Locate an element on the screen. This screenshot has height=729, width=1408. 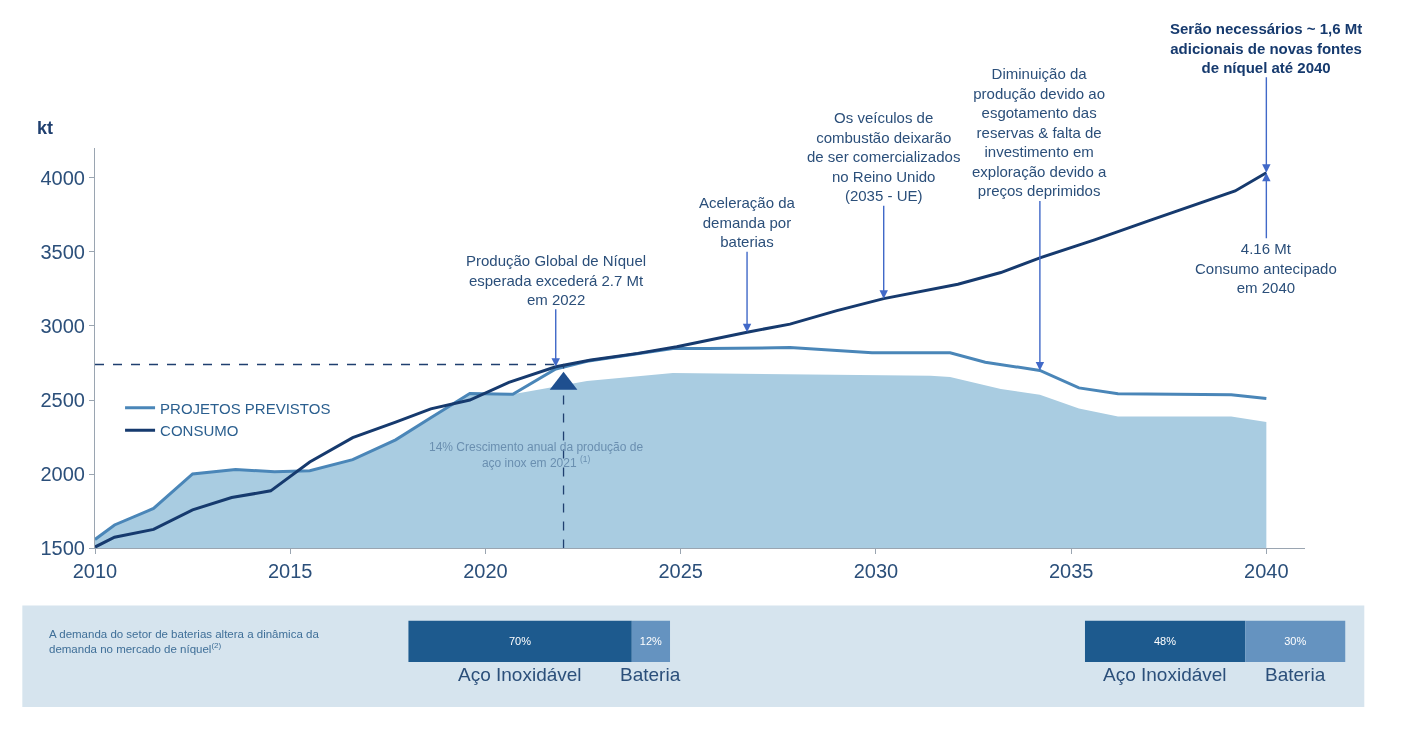
x-tick-label: 2035 is located at coordinates (1071, 571).